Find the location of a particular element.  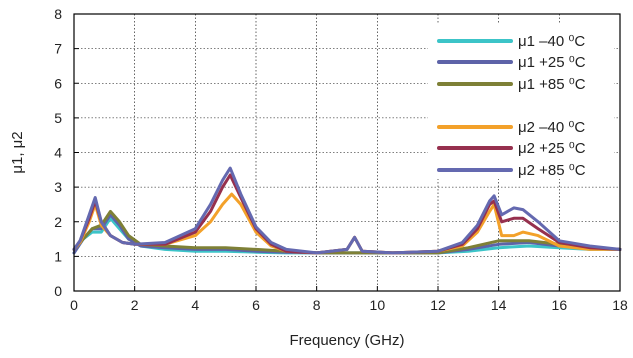

y-axis-title: μ1, μ2 is located at coordinates (17, 152).